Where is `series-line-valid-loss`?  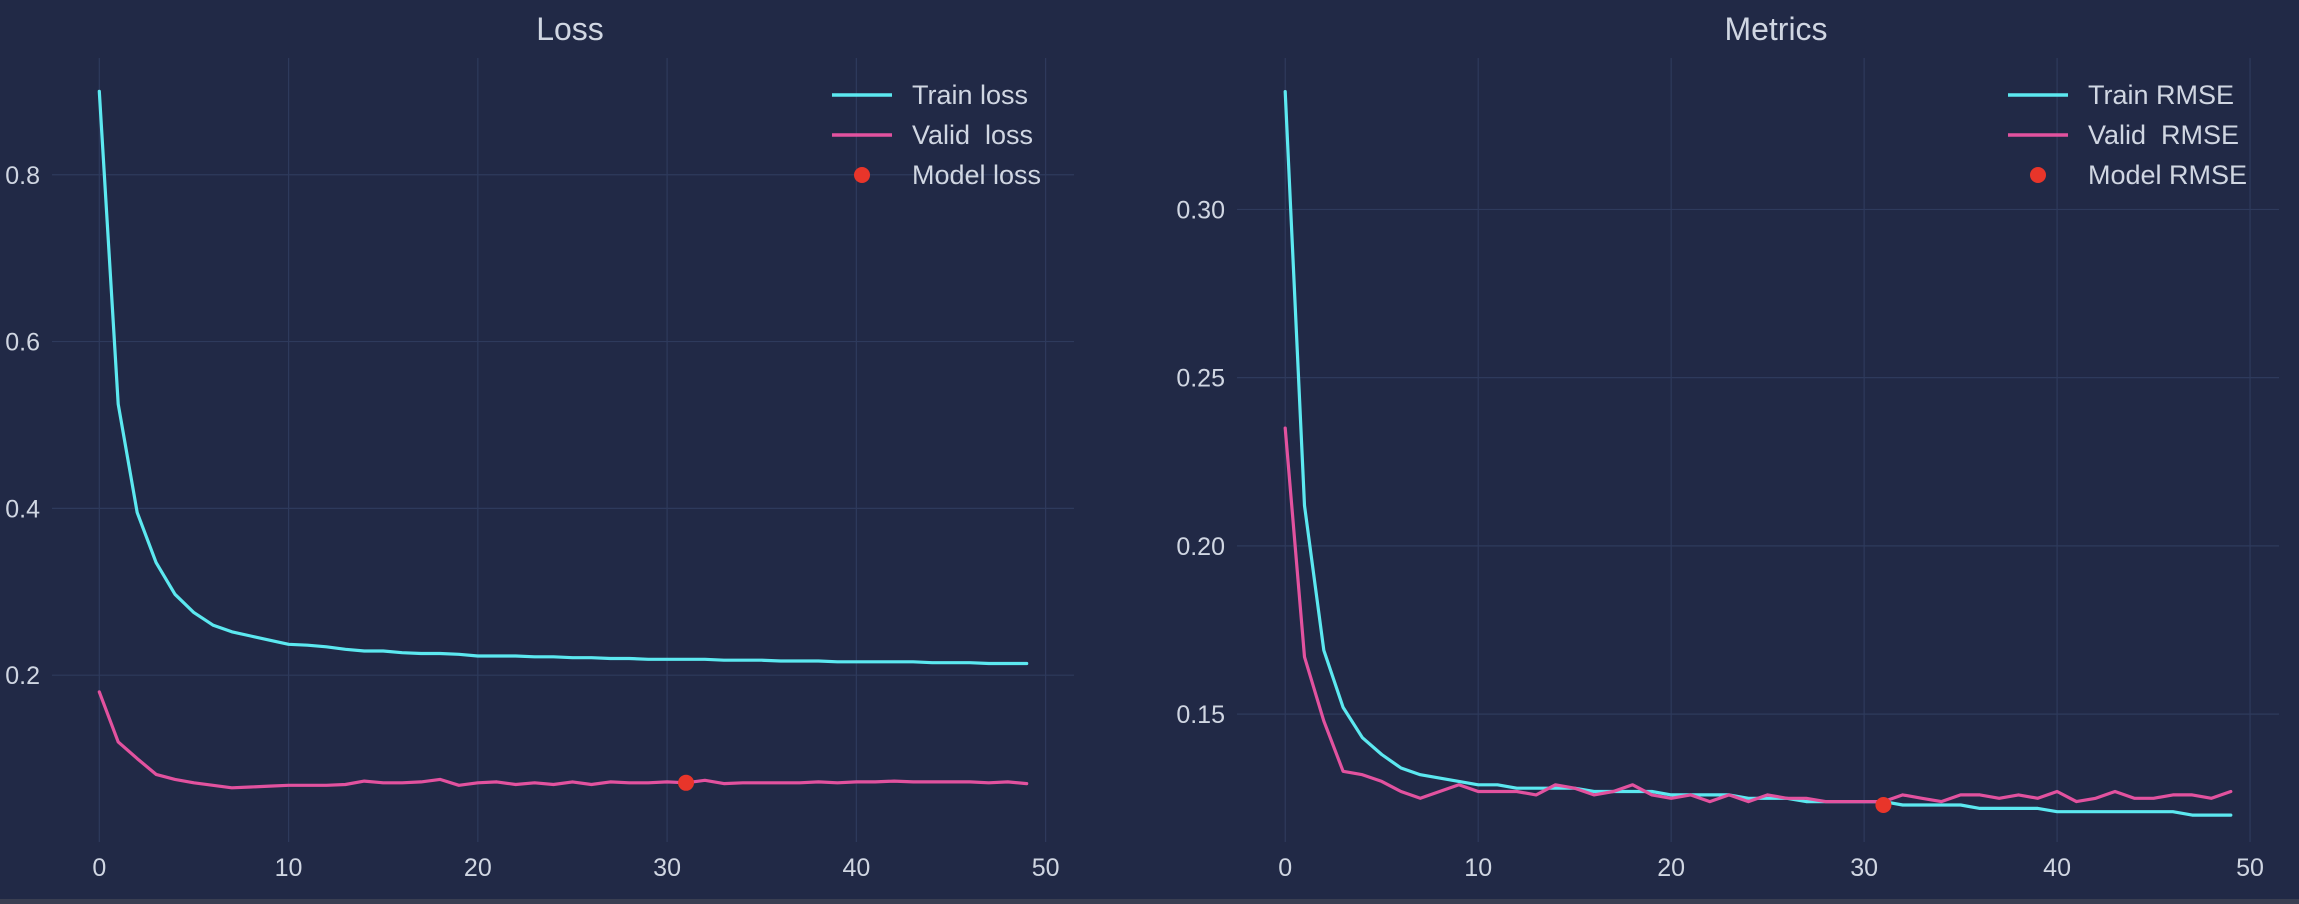
series-line-valid-loss is located at coordinates (563, 740).